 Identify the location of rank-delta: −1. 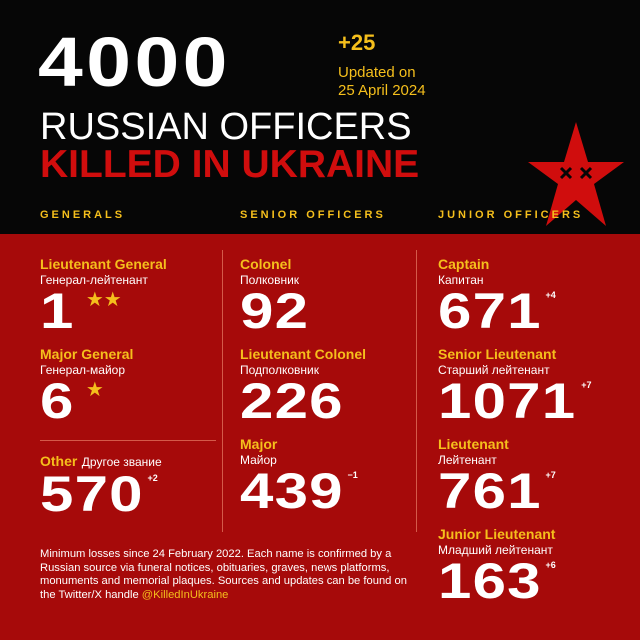
(352, 475).